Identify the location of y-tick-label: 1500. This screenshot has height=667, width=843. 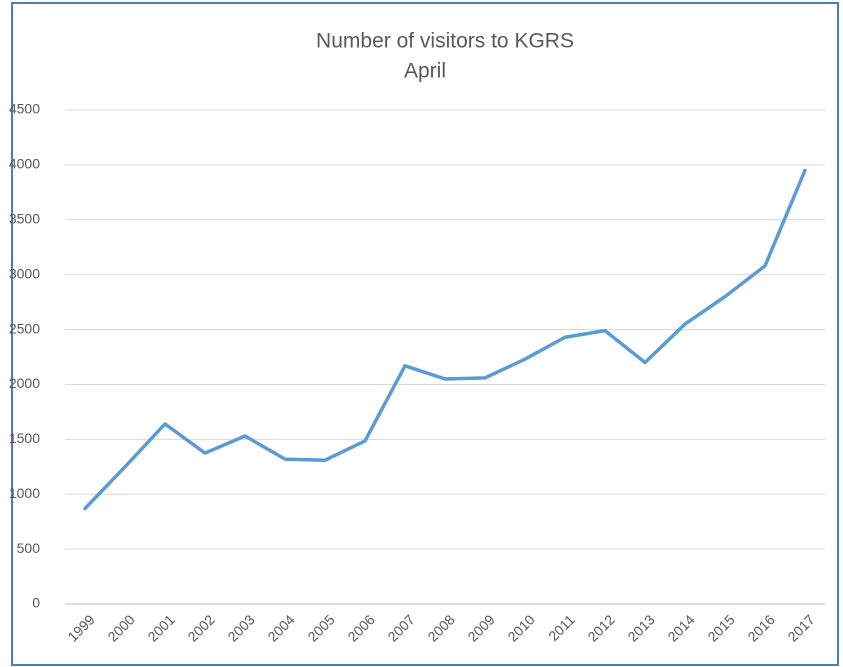
(24, 438).